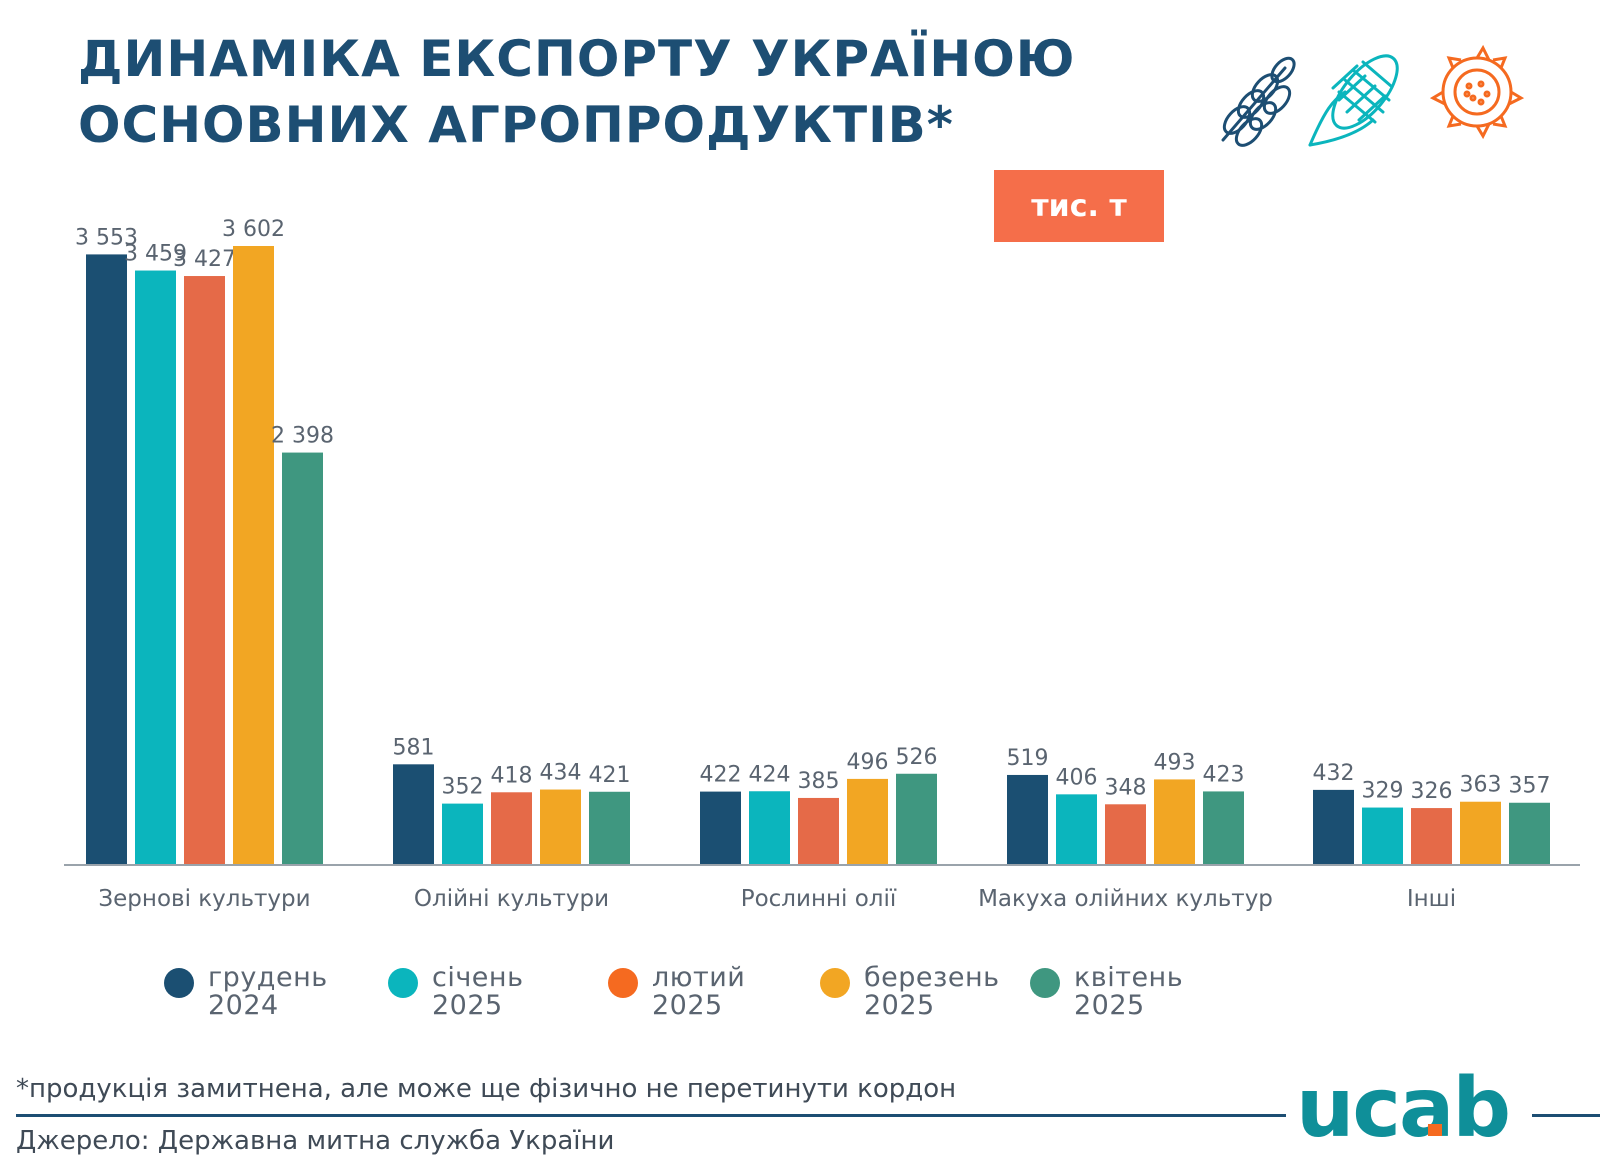  What do you see at coordinates (204, 899) in the screenshot?
I see `category-label: Зернові культури` at bounding box center [204, 899].